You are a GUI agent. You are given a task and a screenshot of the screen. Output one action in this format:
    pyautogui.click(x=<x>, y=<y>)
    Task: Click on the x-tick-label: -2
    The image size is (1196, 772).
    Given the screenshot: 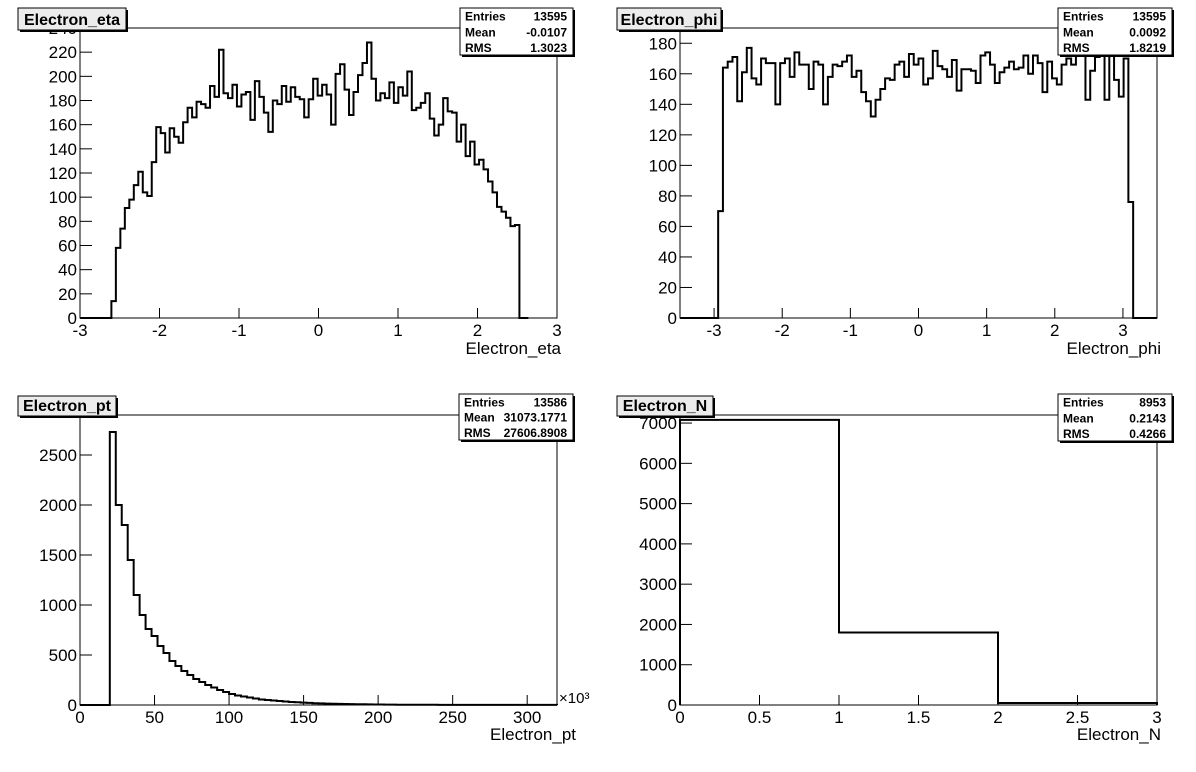 What is the action you would take?
    pyautogui.click(x=782, y=330)
    